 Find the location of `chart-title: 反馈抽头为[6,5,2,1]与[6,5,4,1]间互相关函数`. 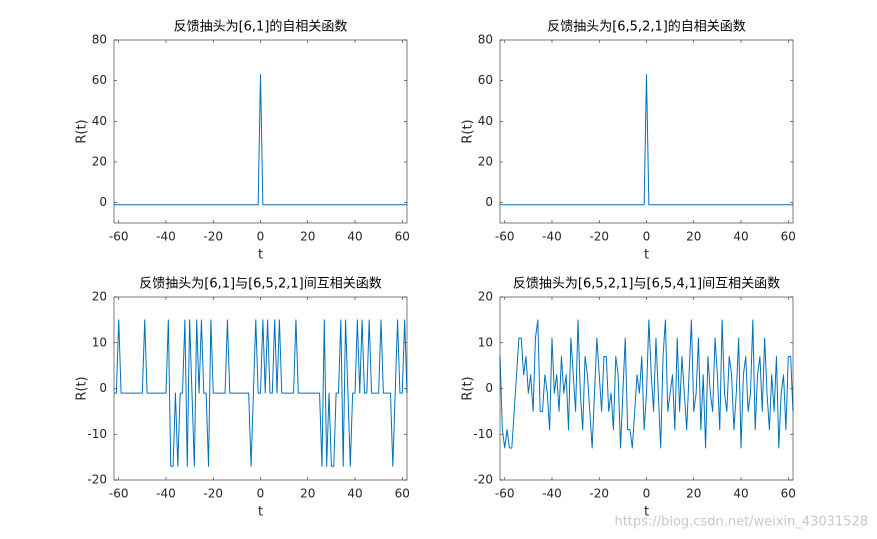

chart-title: 反馈抽头为[6,5,2,1]与[6,5,4,1]间互相关函数 is located at coordinates (646, 284).